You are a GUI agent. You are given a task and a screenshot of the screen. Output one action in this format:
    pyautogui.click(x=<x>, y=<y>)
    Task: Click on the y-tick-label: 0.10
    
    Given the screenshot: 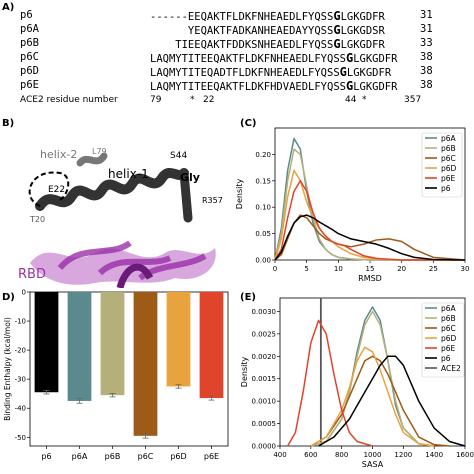 What is the action you would take?
    pyautogui.click(x=263, y=208)
    